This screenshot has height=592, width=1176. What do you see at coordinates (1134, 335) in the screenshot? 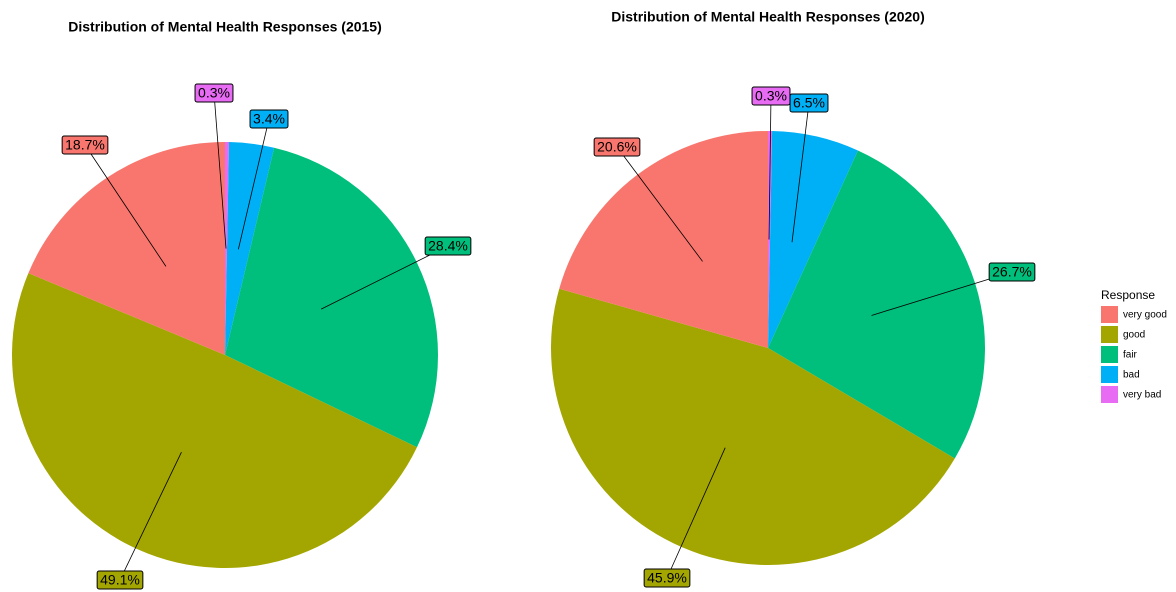
I see `legend-label: good` at bounding box center [1134, 335].